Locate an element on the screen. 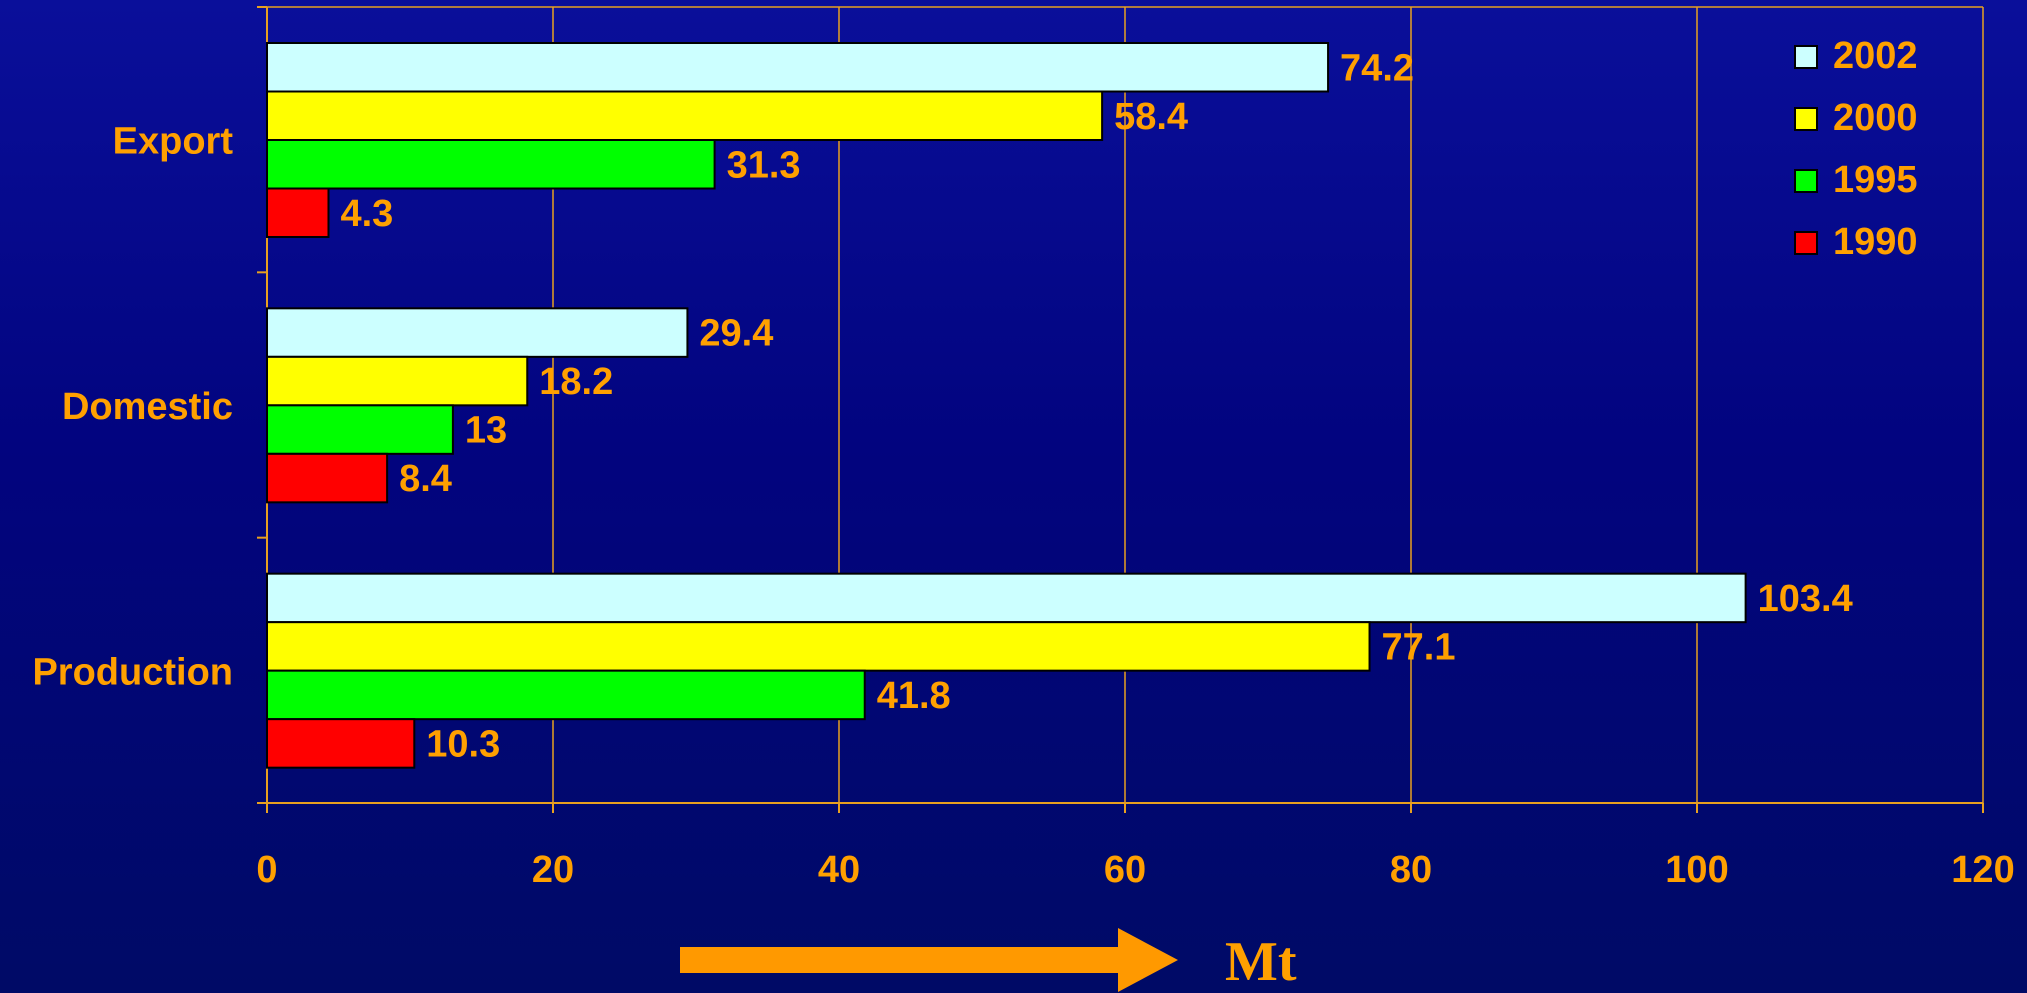 This screenshot has width=2027, height=993. category-label: Export is located at coordinates (173, 142).